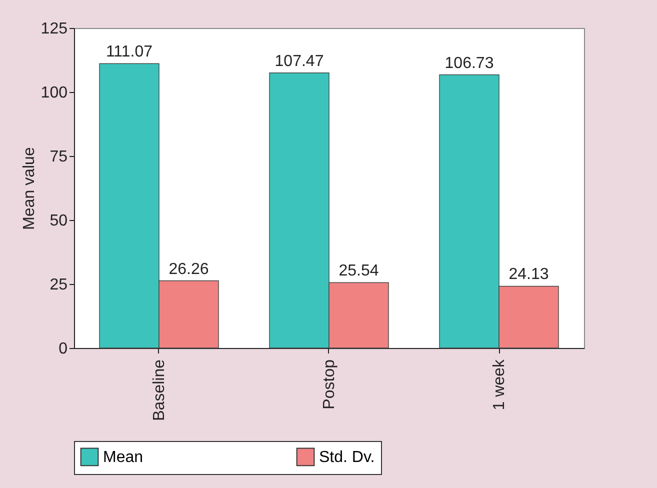 The width and height of the screenshot is (657, 488). I want to click on y-tick-label: 50, so click(59, 221).